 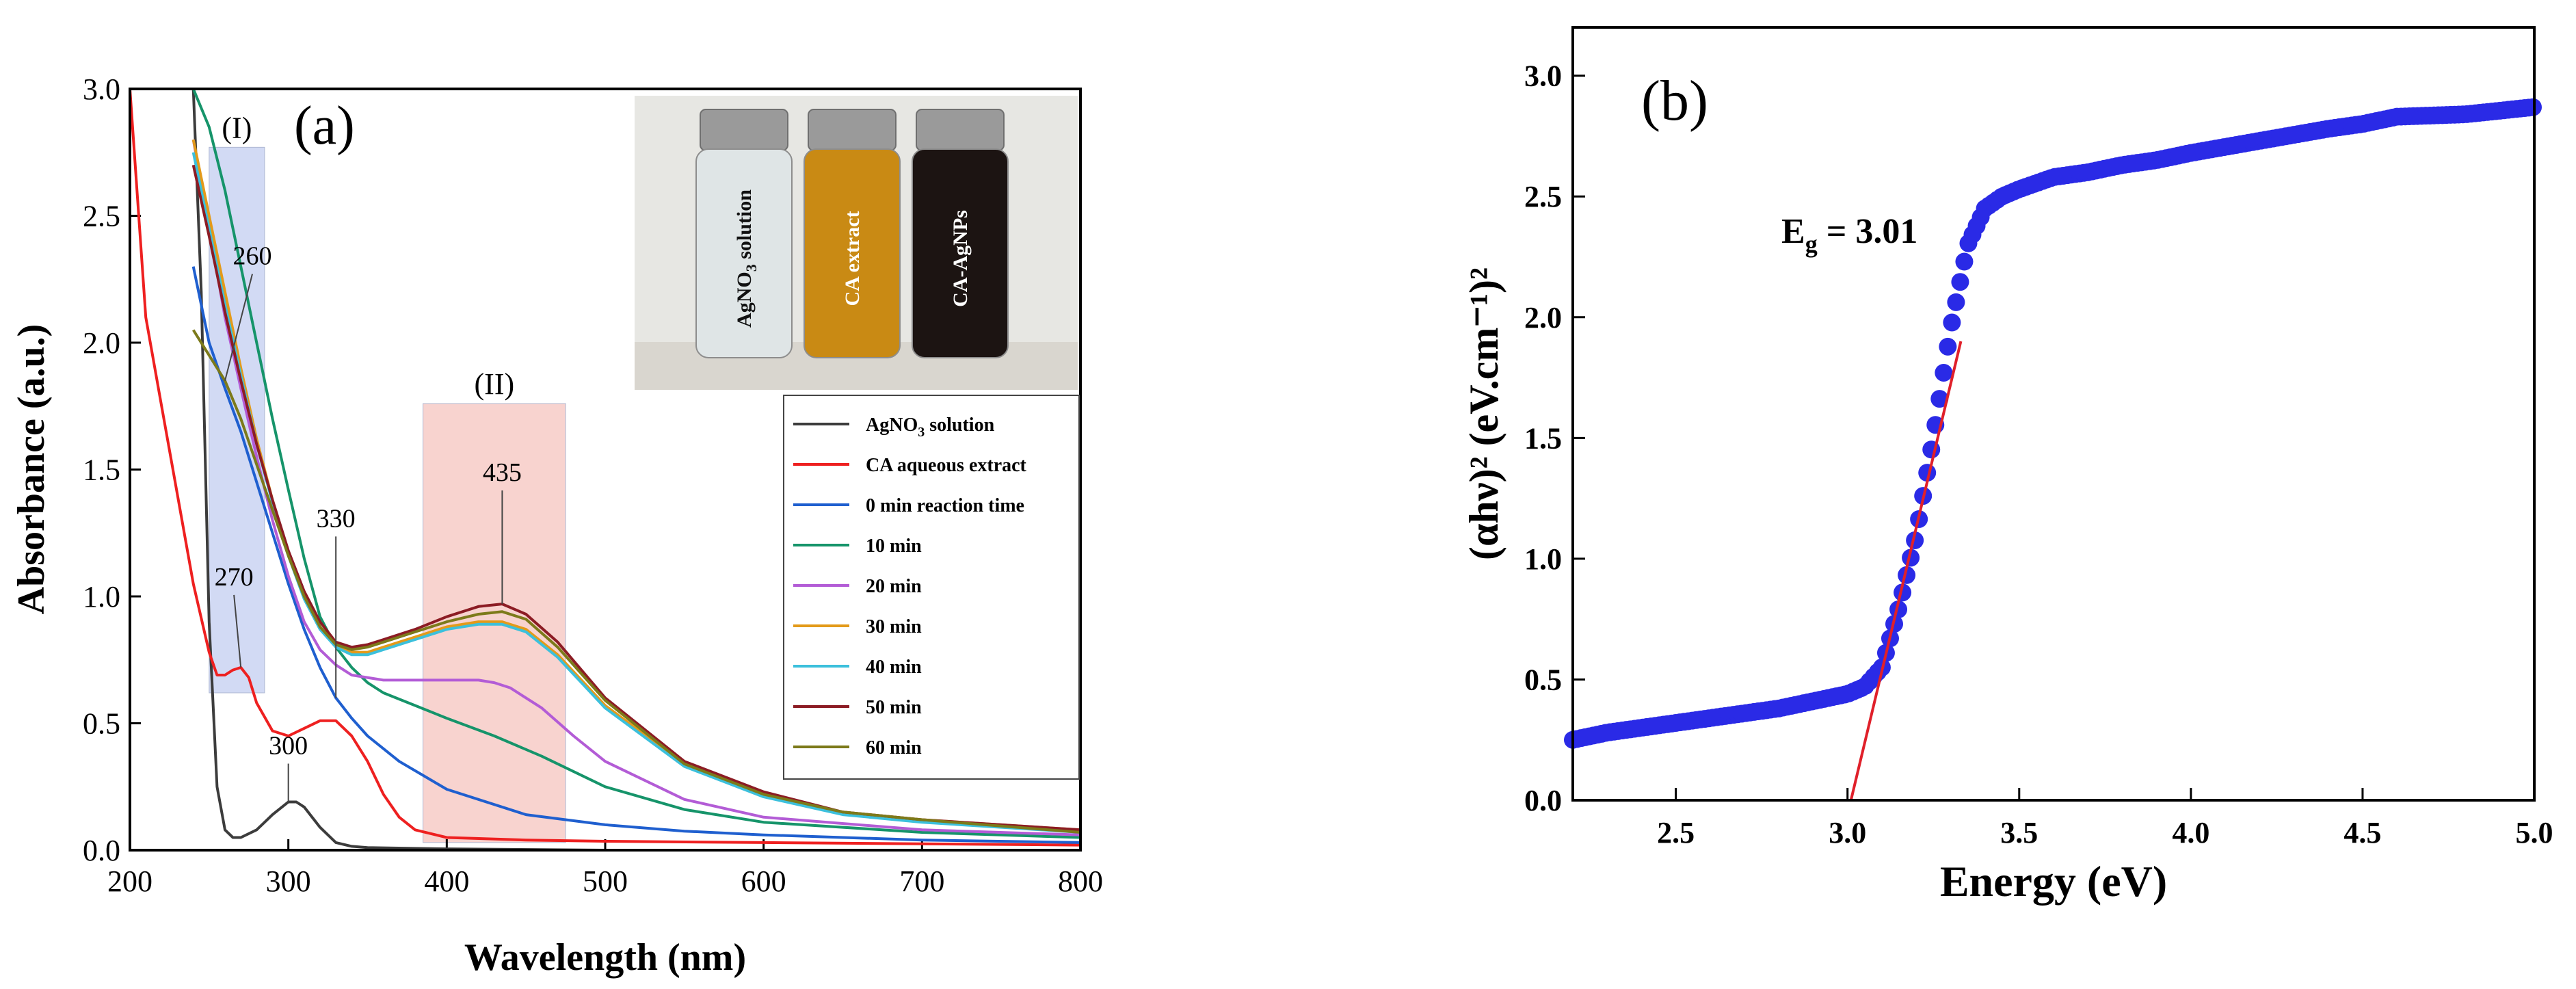 What do you see at coordinates (2053, 881) in the screenshot?
I see `x-axis-label-b: Energy (eV)` at bounding box center [2053, 881].